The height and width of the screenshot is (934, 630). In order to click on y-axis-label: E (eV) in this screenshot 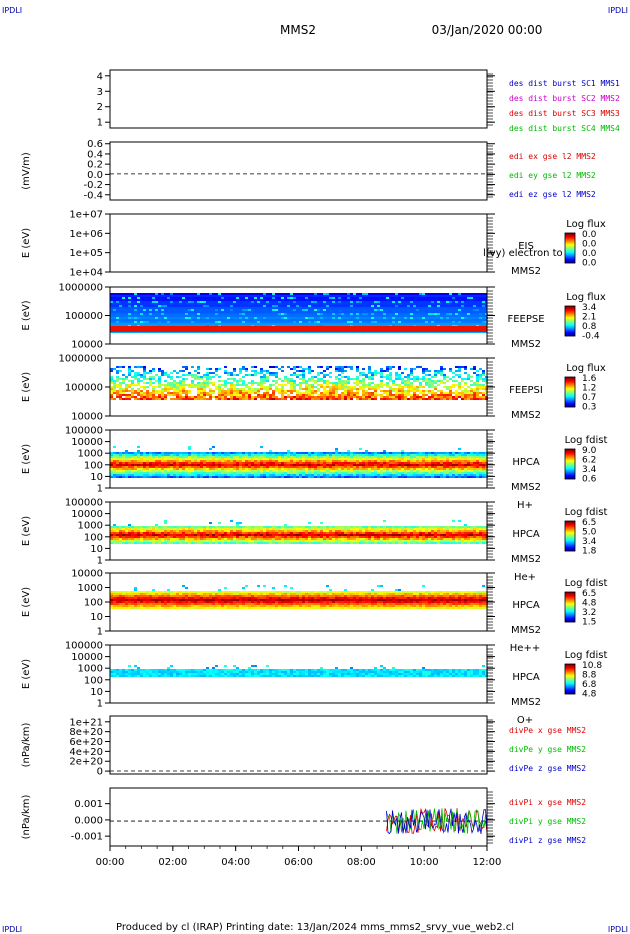, I will do `click(26, 531)`.